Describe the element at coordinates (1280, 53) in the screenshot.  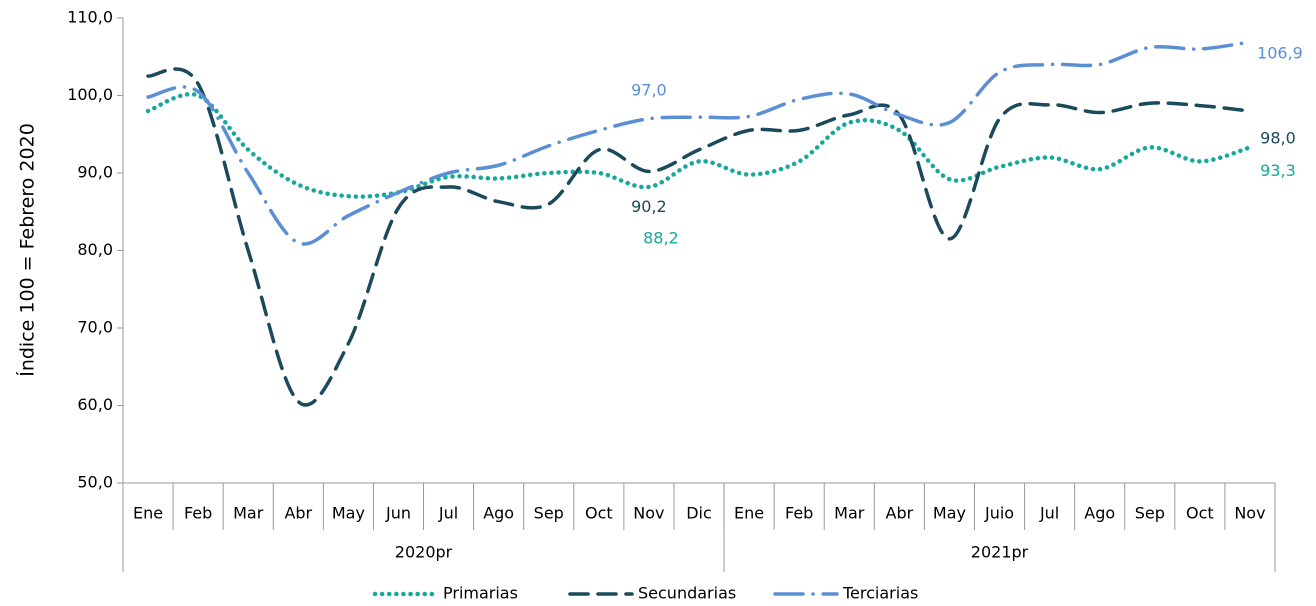
I see `data-label: 106,9` at that location.